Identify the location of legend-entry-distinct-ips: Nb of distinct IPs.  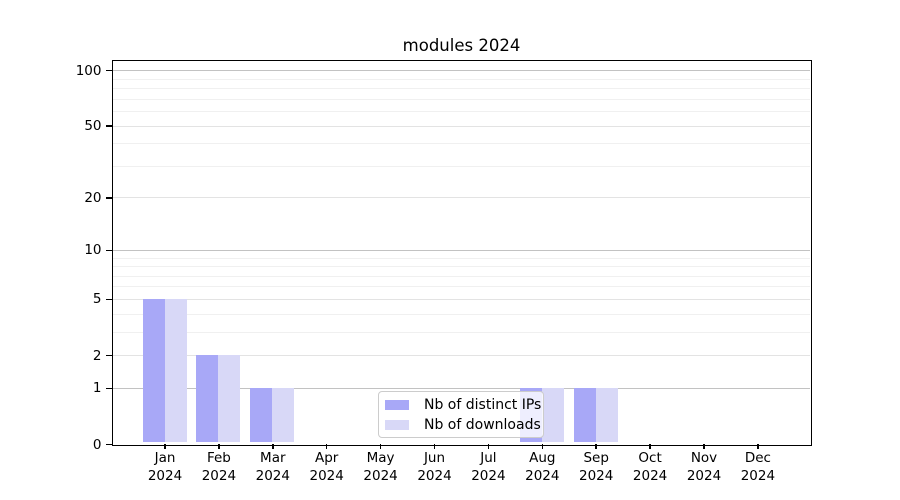
(461, 404).